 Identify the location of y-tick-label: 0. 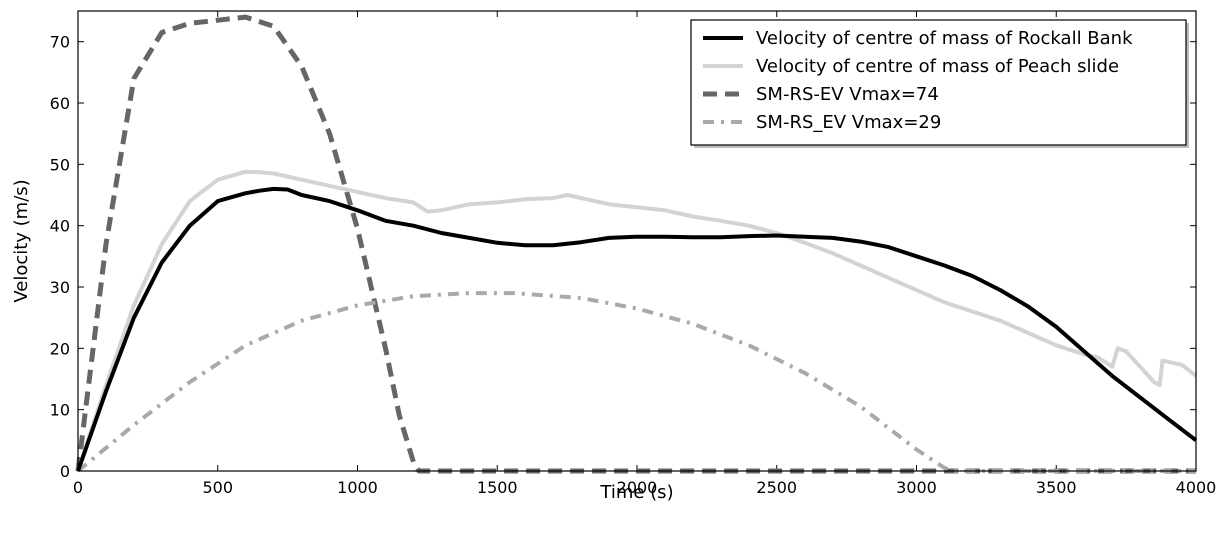
(65, 471).